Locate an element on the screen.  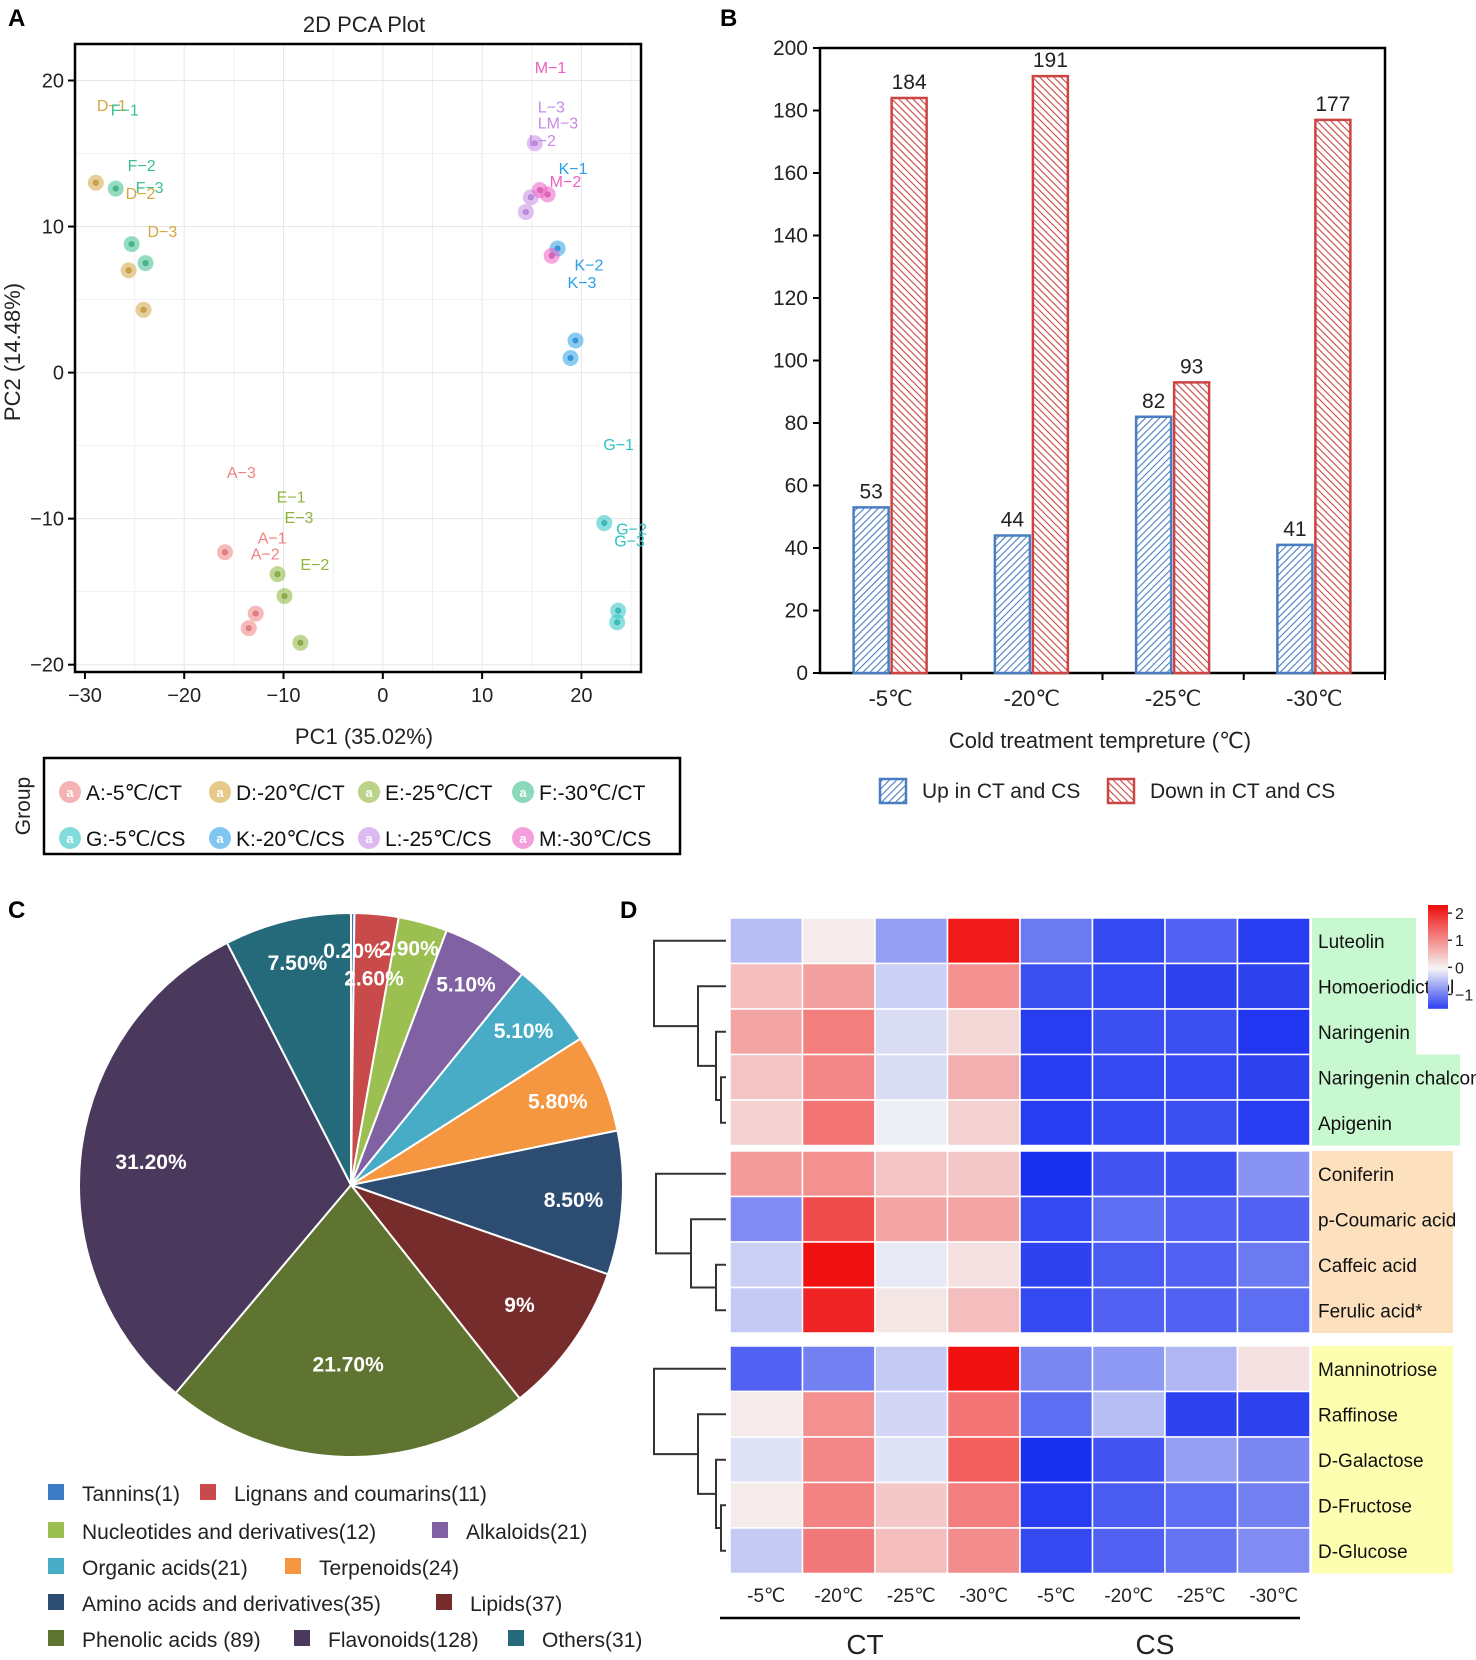
pca-point-label: G−2 is located at coordinates (631, 530).